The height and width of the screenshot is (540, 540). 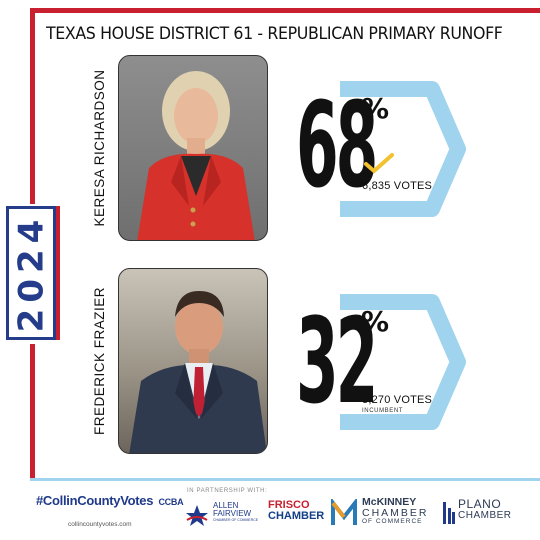 I want to click on collin-county-votes-logo: #CollinCountyVotes CCBA, so click(x=110, y=500).